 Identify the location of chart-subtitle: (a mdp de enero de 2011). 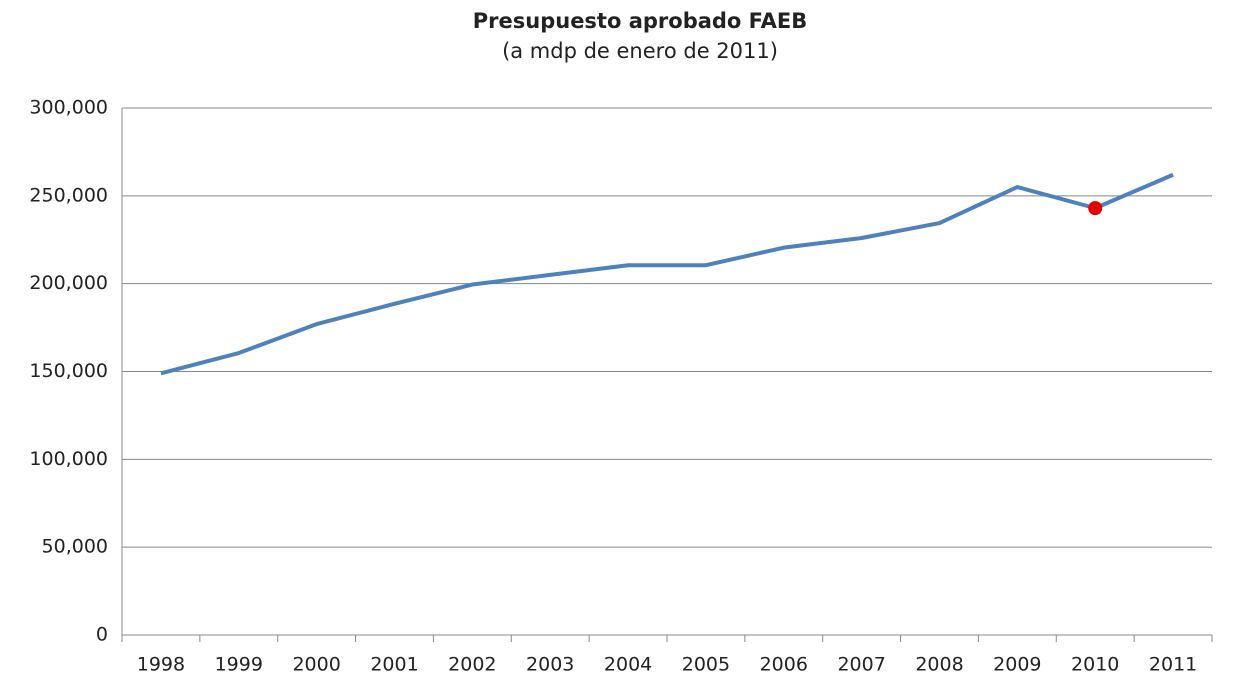
(640, 51).